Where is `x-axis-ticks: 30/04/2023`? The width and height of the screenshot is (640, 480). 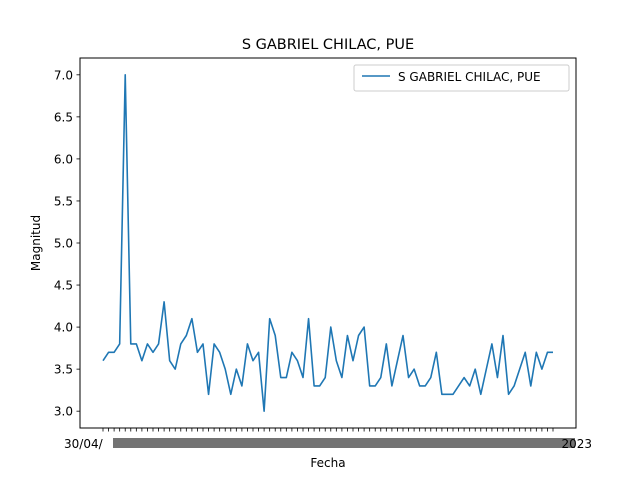 x-axis-ticks: 30/04/2023 is located at coordinates (328, 439).